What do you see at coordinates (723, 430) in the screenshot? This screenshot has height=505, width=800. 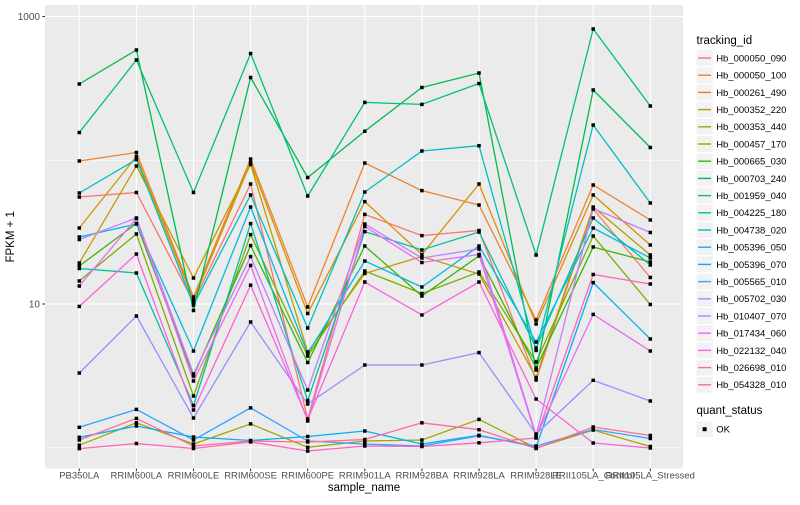 I see `svg-text: OK` at bounding box center [723, 430].